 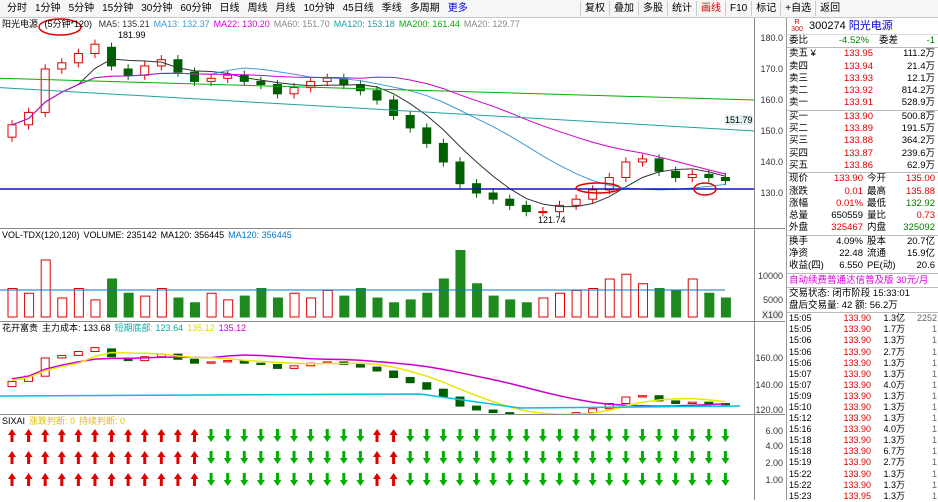 I want to click on tab-12: 多周期, so click(x=424, y=8).